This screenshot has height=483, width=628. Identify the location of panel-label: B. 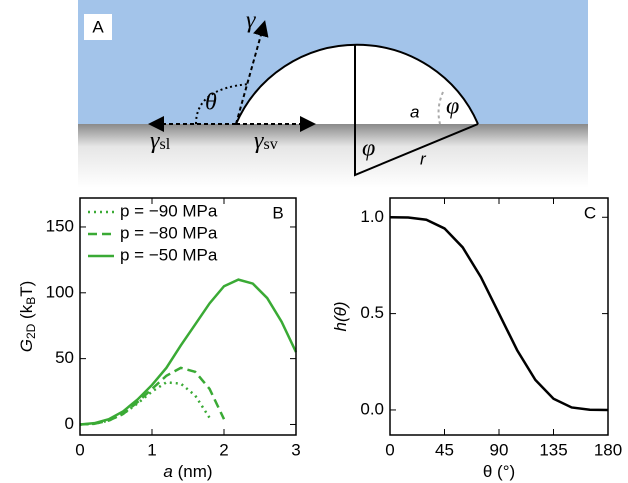
(277, 212).